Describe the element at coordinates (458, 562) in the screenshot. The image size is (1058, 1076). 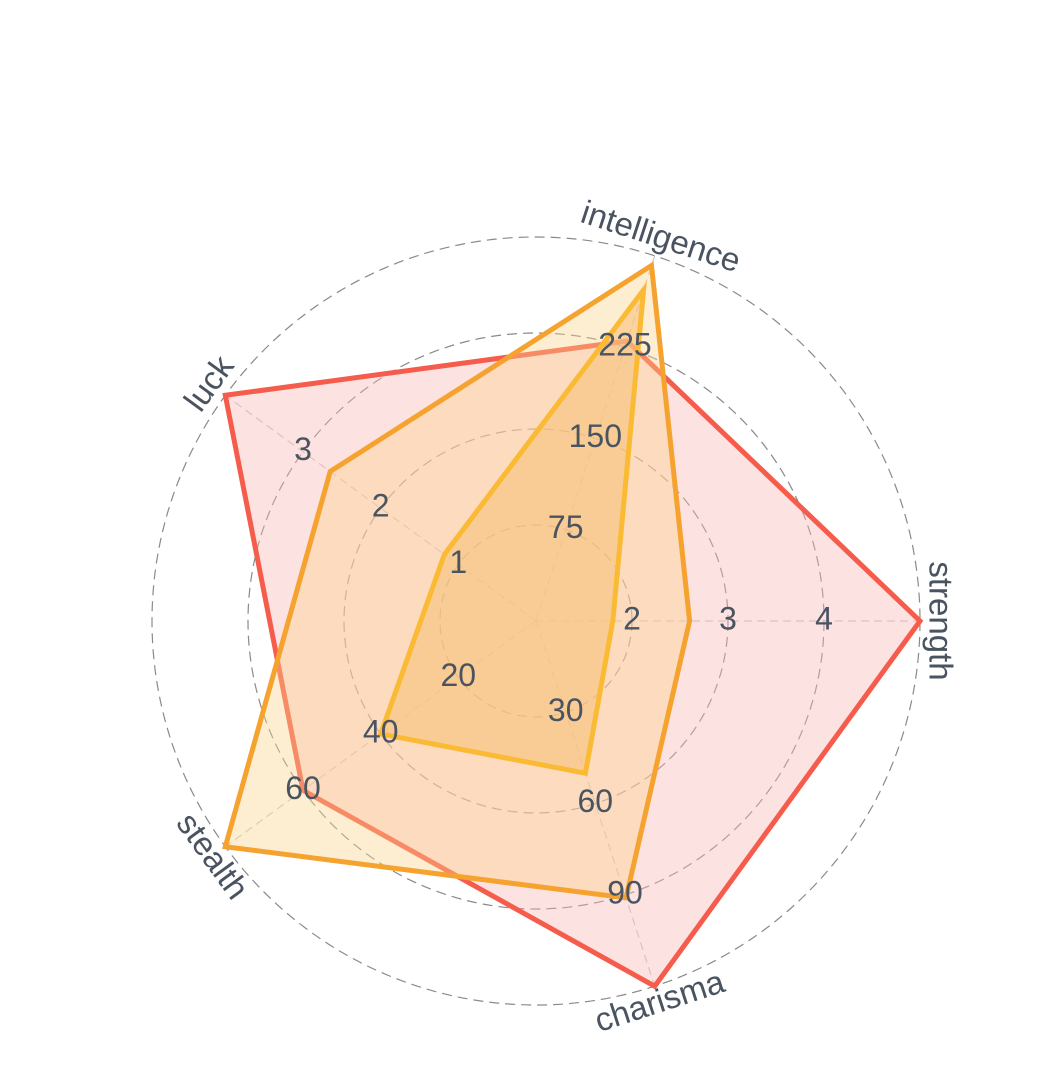
I see `tick-label-luck-1: 1` at that location.